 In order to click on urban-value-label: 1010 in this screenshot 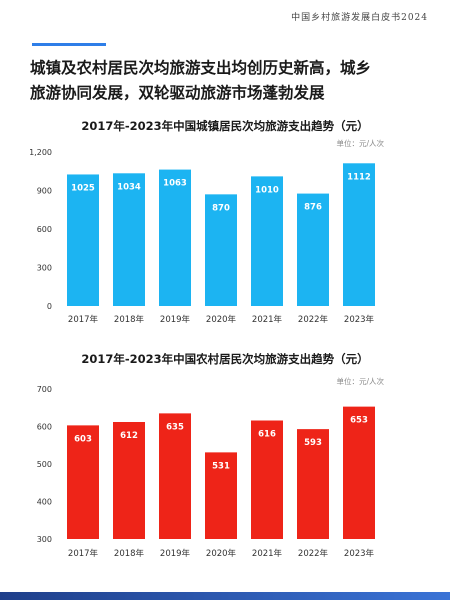, I will do `click(267, 190)`.